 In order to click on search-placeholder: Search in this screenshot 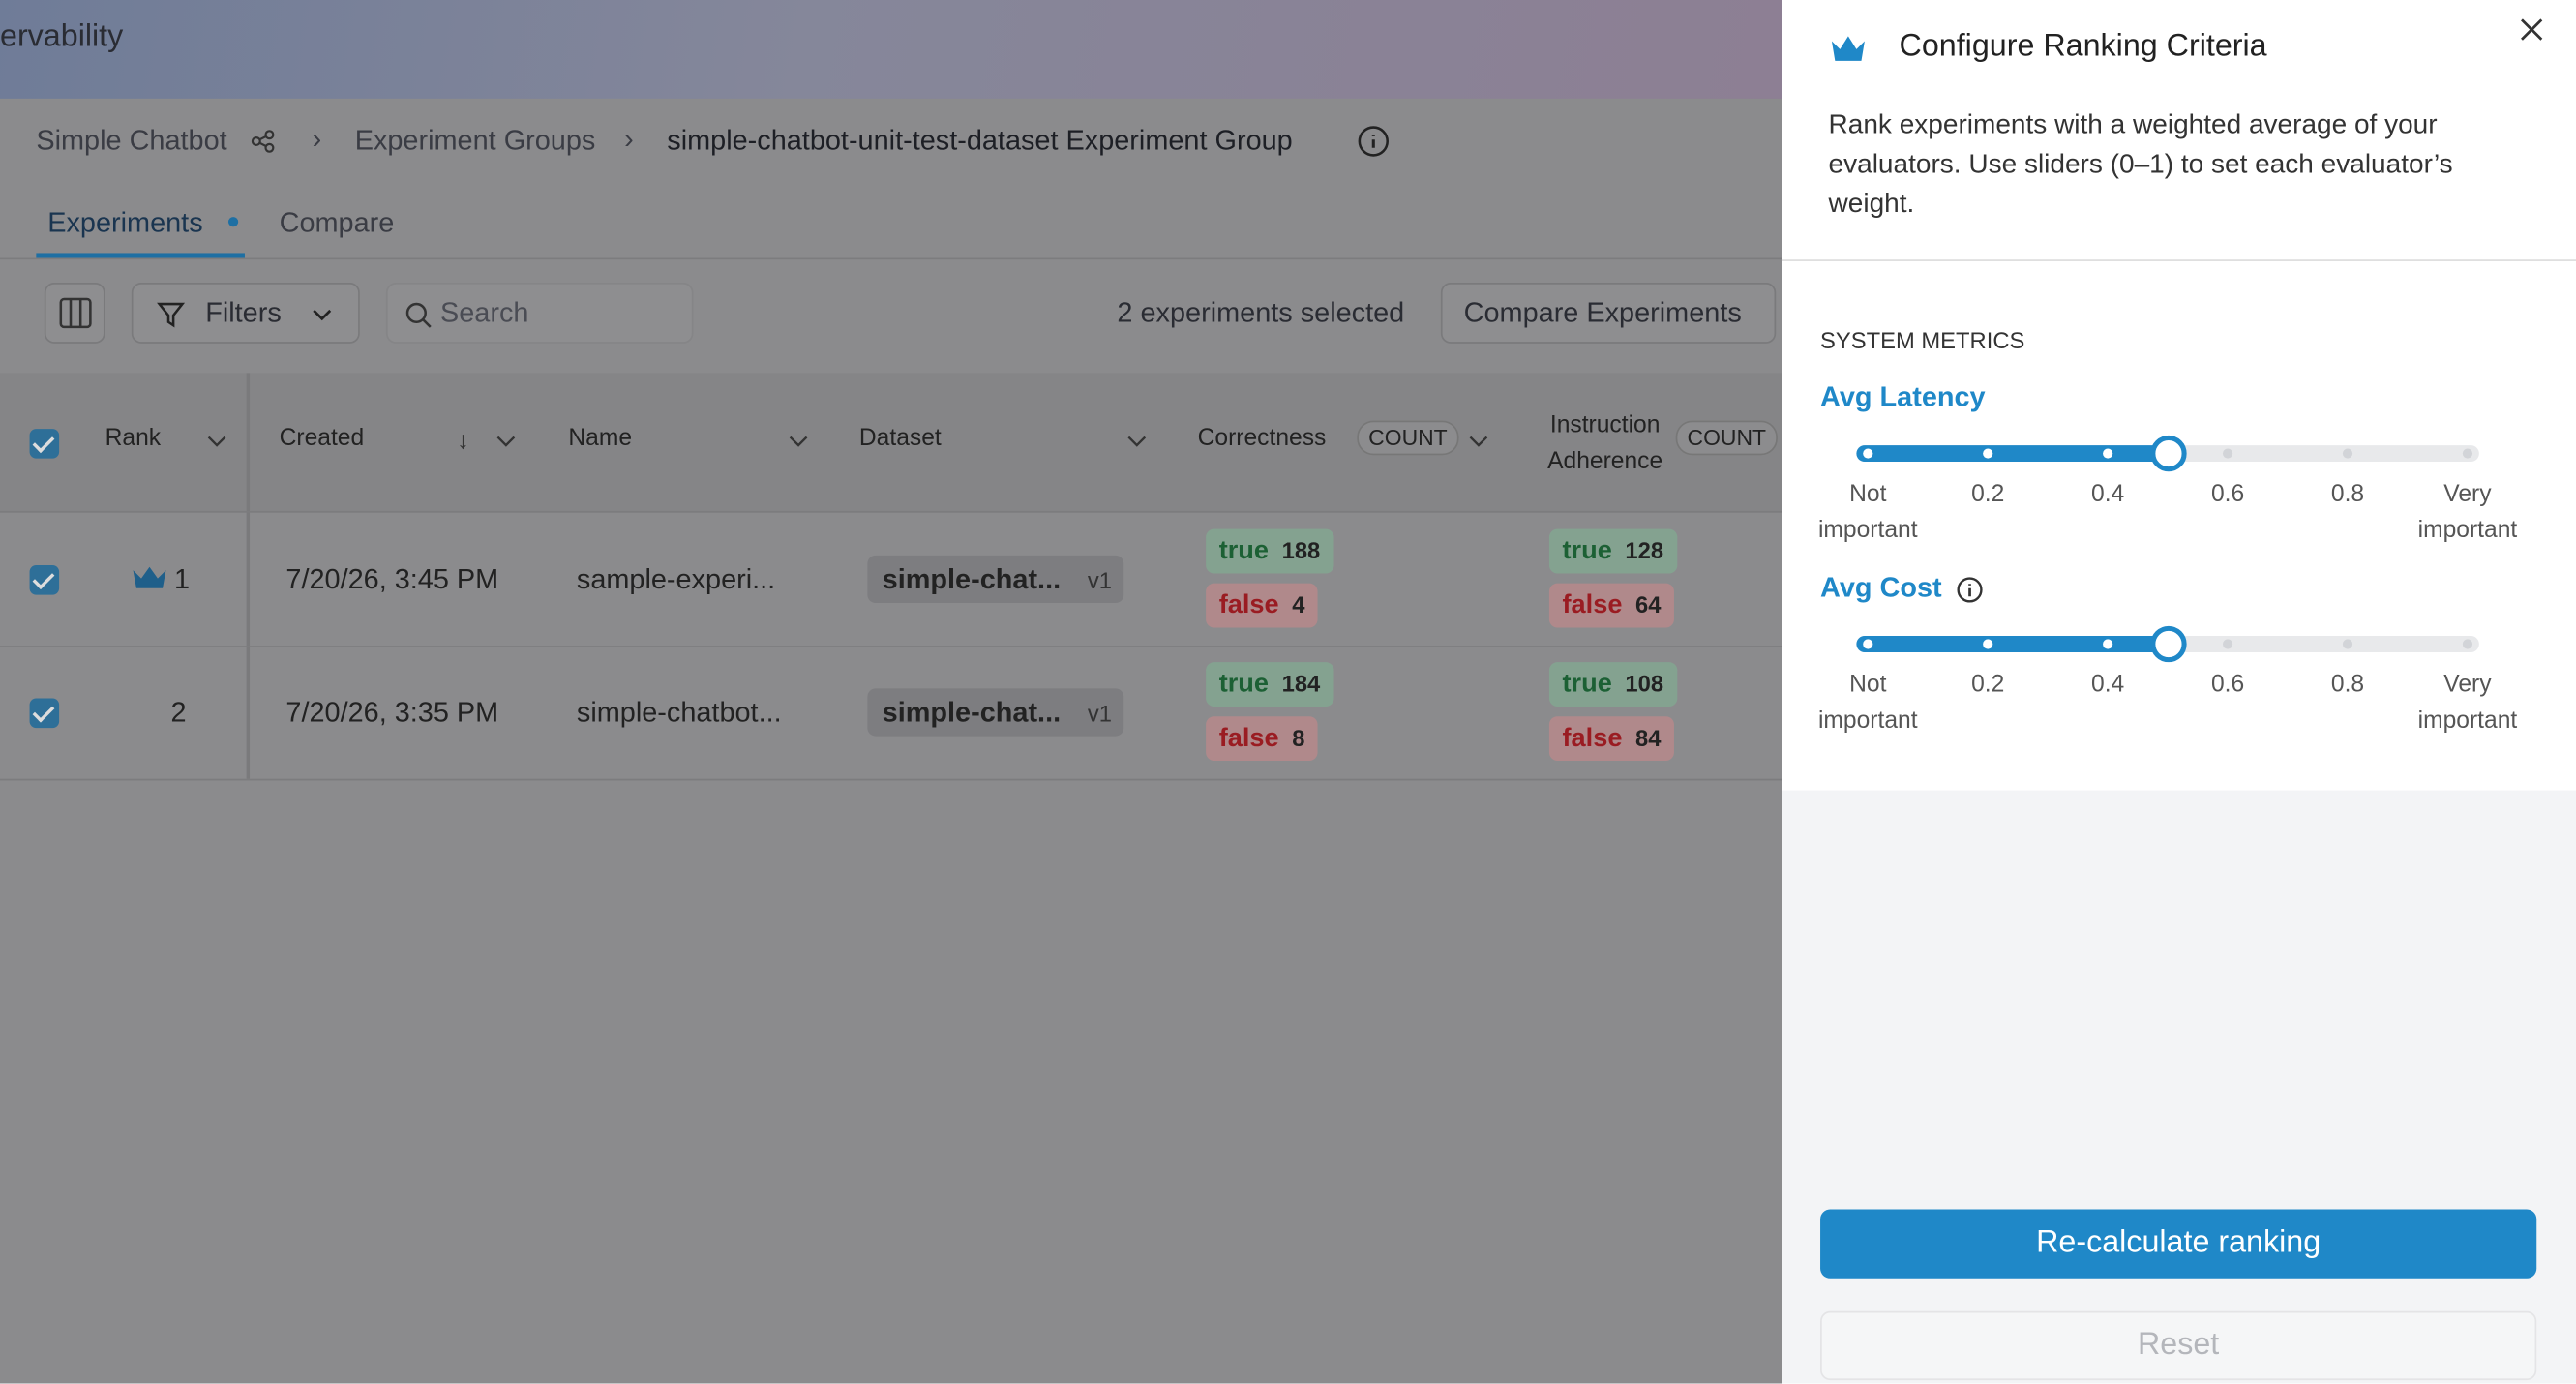, I will do `click(484, 313)`.